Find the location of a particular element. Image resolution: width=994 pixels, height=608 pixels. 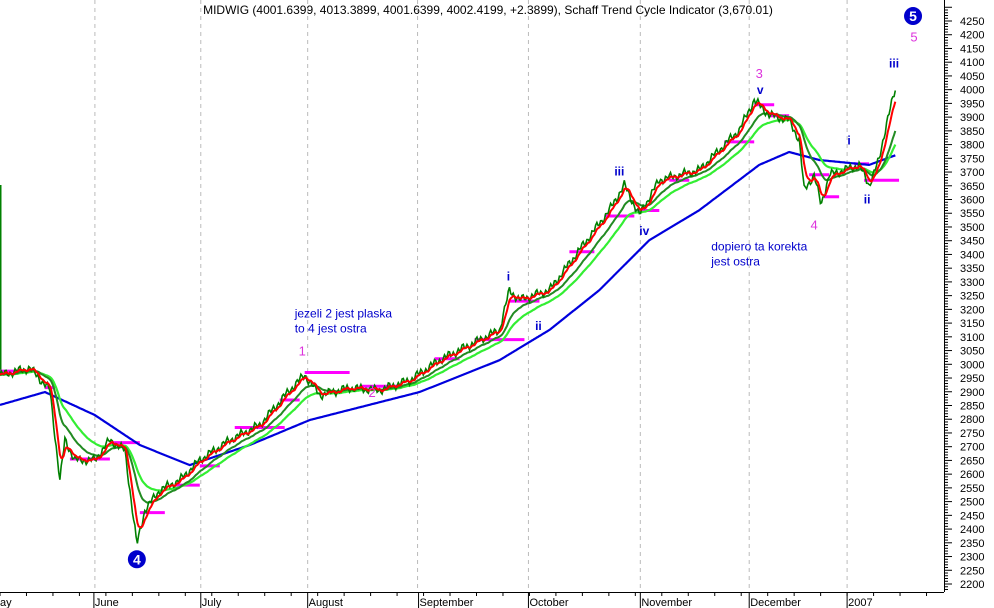

month-label: December is located at coordinates (775, 602).